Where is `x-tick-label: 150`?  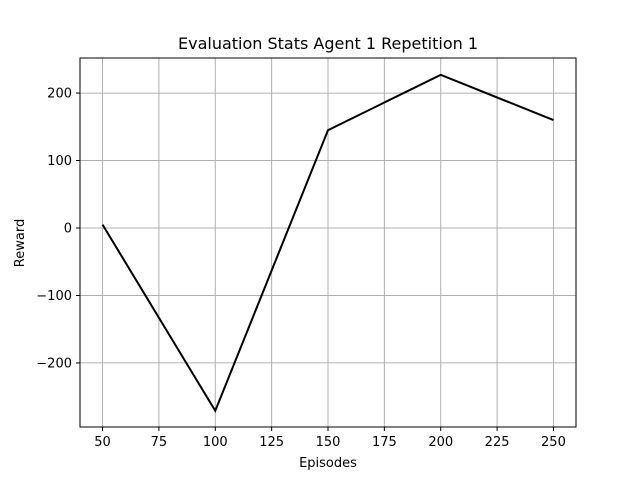 x-tick-label: 150 is located at coordinates (328, 442).